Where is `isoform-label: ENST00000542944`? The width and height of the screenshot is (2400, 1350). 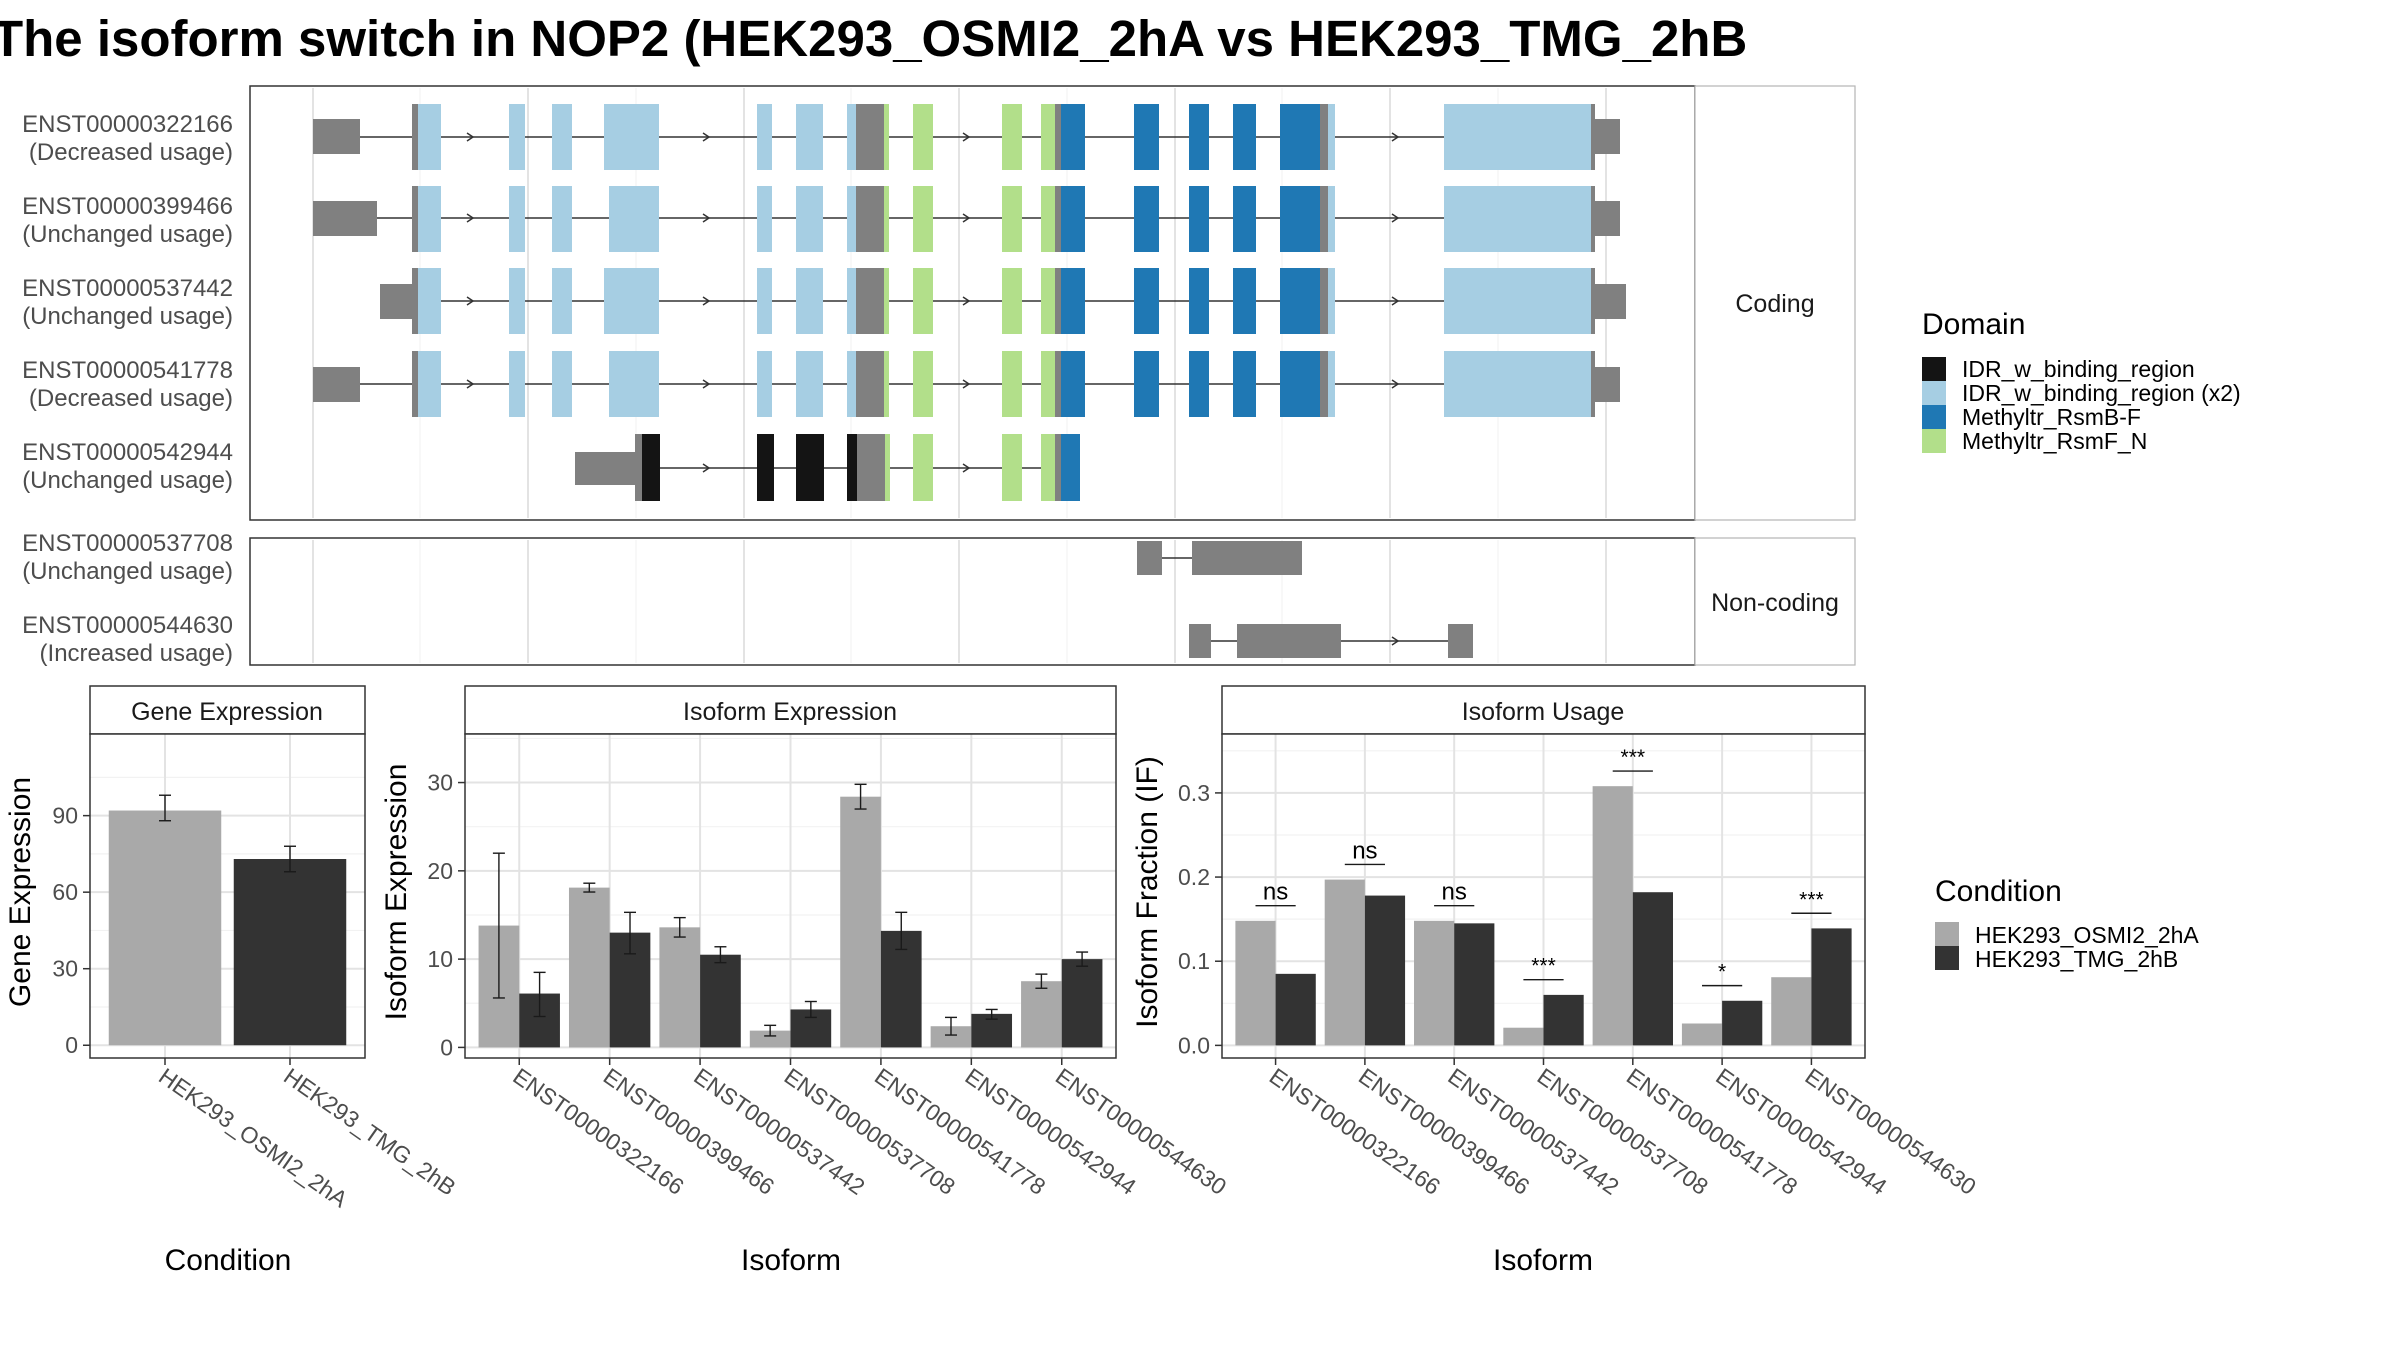
isoform-label: ENST00000542944 is located at coordinates (127, 452).